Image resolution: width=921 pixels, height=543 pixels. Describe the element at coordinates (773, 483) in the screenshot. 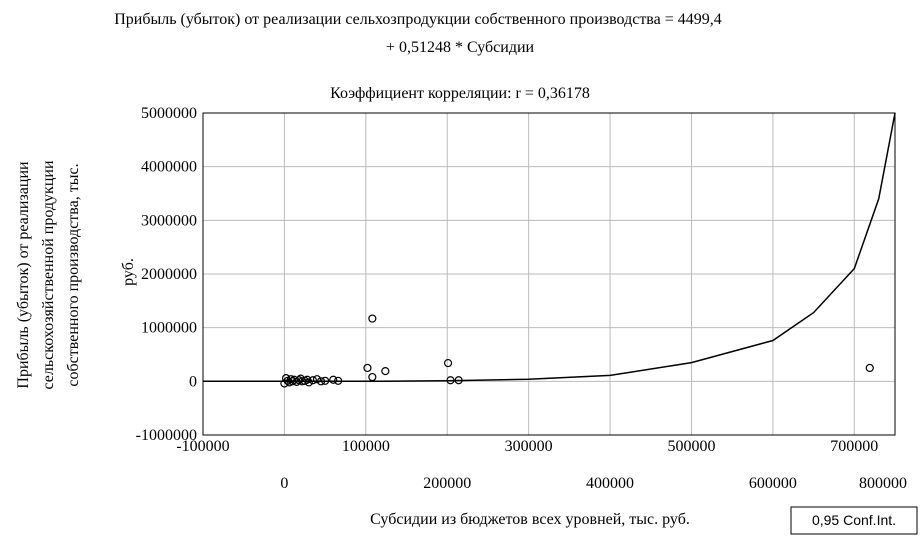

I see `x-tick-label: 600000` at that location.